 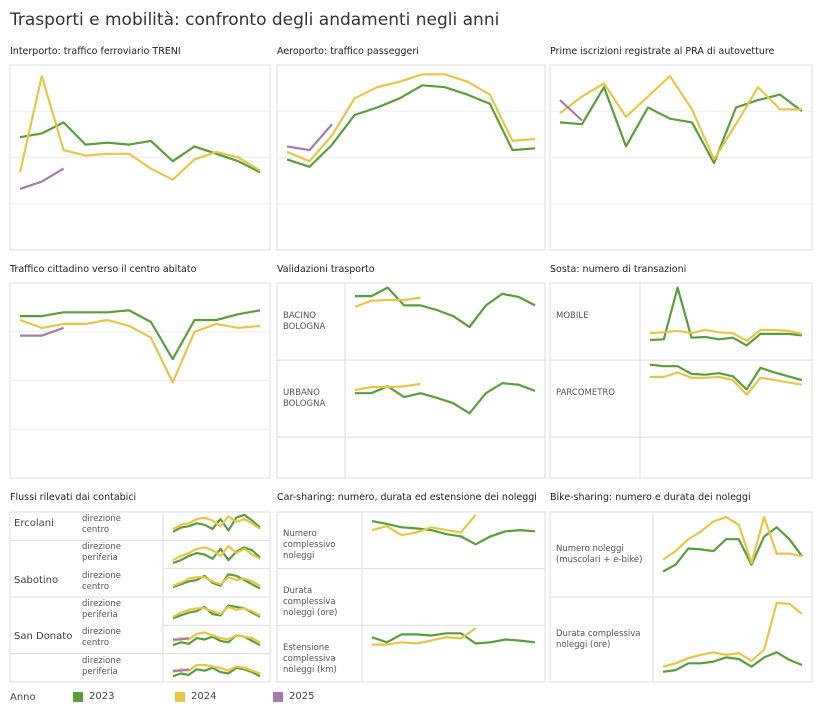 What do you see at coordinates (304, 321) in the screenshot?
I see `row-label: BACINO BOLOGNA` at bounding box center [304, 321].